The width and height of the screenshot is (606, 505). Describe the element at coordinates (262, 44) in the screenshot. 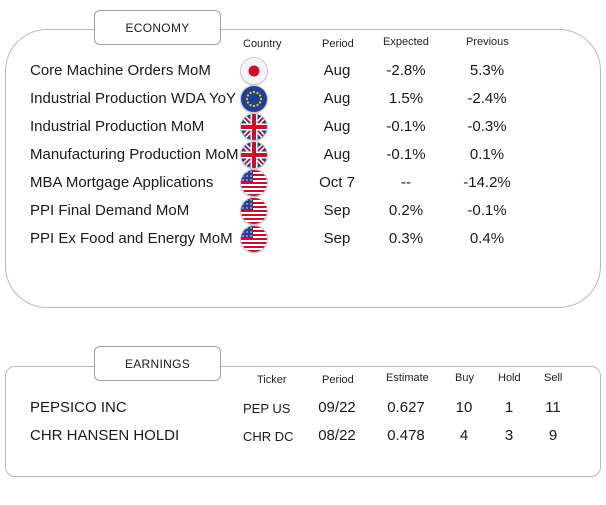

I see `country-header: Country` at that location.